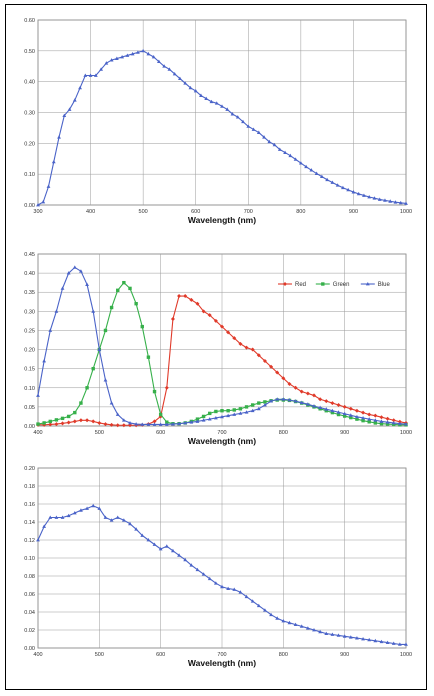  What do you see at coordinates (29, 114) in the screenshot?
I see `y-tick-label: 0.30` at bounding box center [29, 114].